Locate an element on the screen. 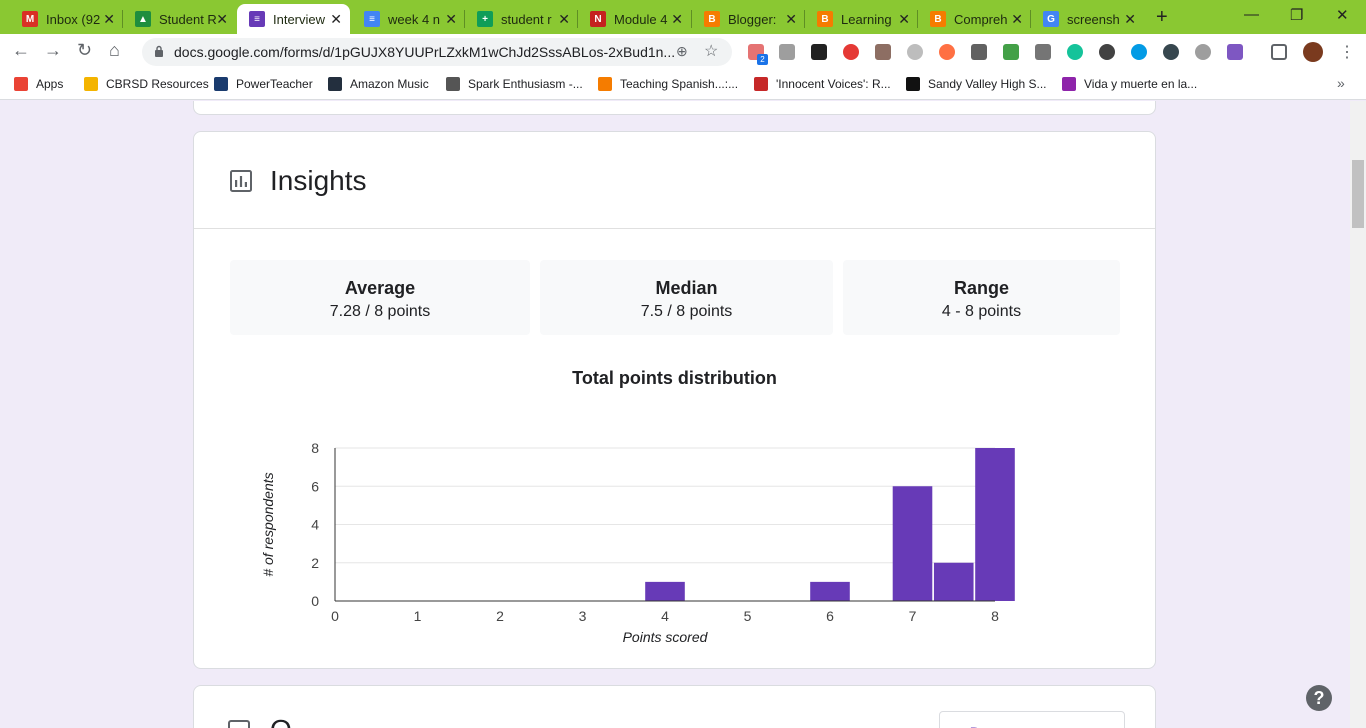 The height and width of the screenshot is (728, 1366). clipboard-icon is located at coordinates (239, 724).